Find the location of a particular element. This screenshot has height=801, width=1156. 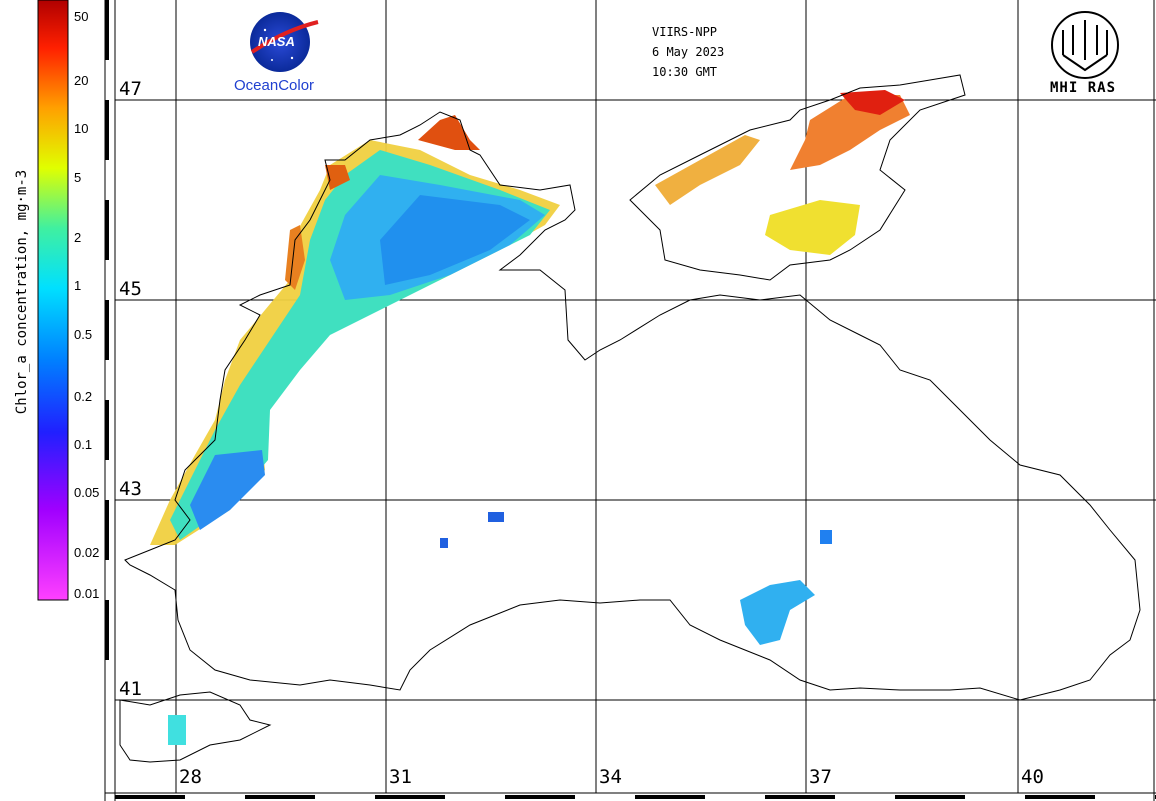

longitude-label: 31 is located at coordinates (400, 777).